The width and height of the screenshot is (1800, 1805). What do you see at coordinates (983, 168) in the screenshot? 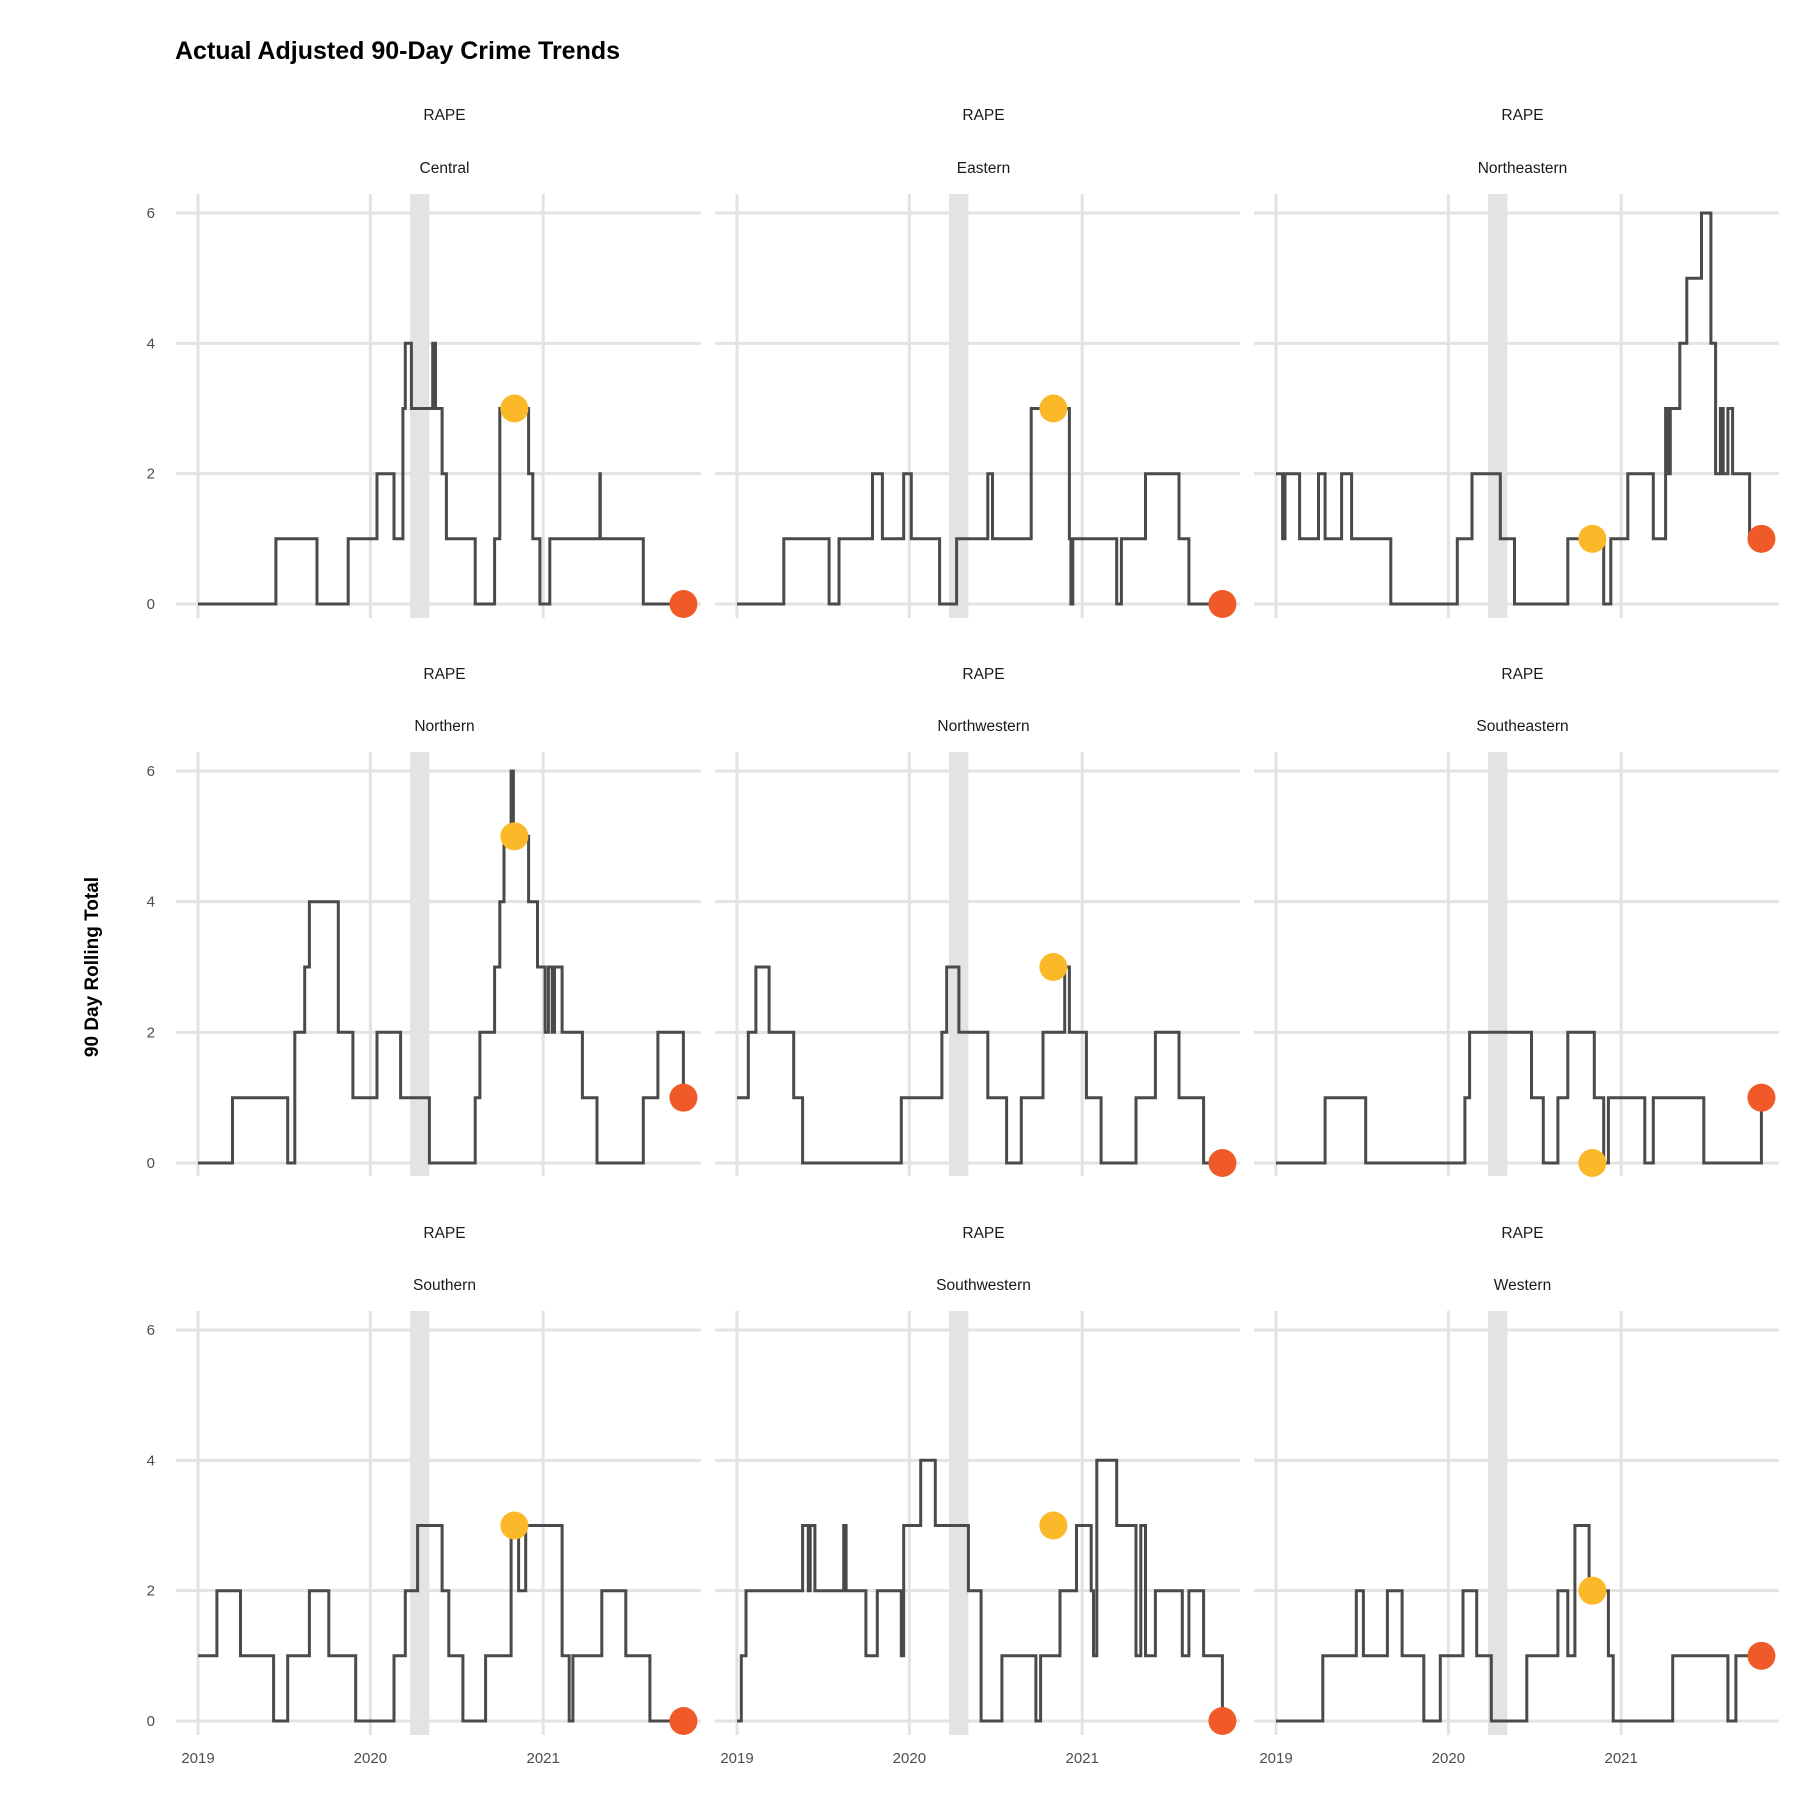
I see `panel-district-label: Eastern` at bounding box center [983, 168].